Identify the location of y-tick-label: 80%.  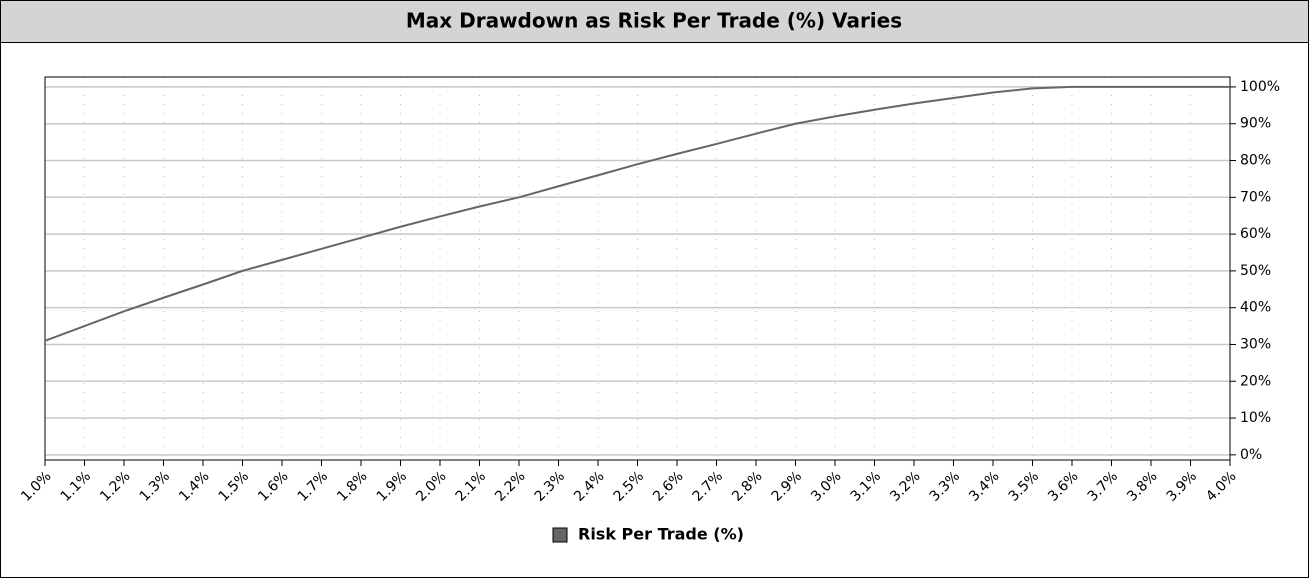
(1255, 161).